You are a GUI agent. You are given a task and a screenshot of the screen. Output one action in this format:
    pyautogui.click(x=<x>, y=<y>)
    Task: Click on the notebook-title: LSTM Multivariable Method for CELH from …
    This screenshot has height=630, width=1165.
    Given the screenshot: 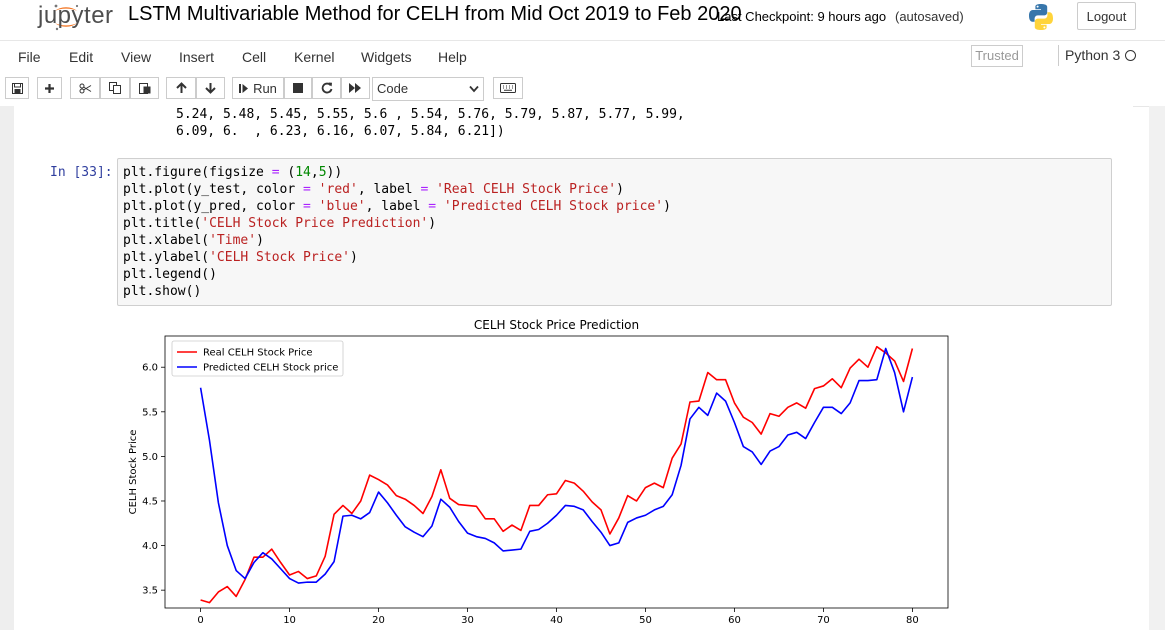 What is the action you would take?
    pyautogui.click(x=435, y=14)
    